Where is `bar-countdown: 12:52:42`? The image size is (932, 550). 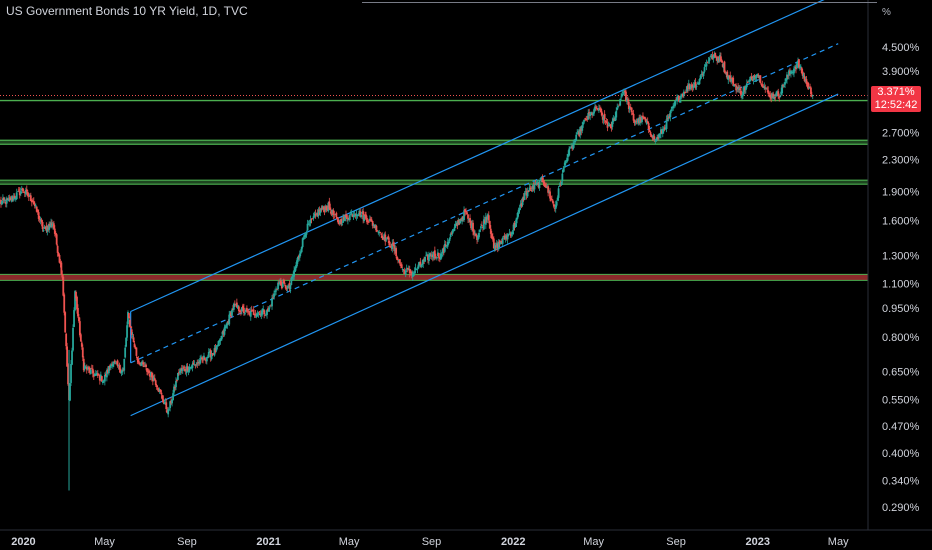 bar-countdown: 12:52:42 is located at coordinates (896, 105).